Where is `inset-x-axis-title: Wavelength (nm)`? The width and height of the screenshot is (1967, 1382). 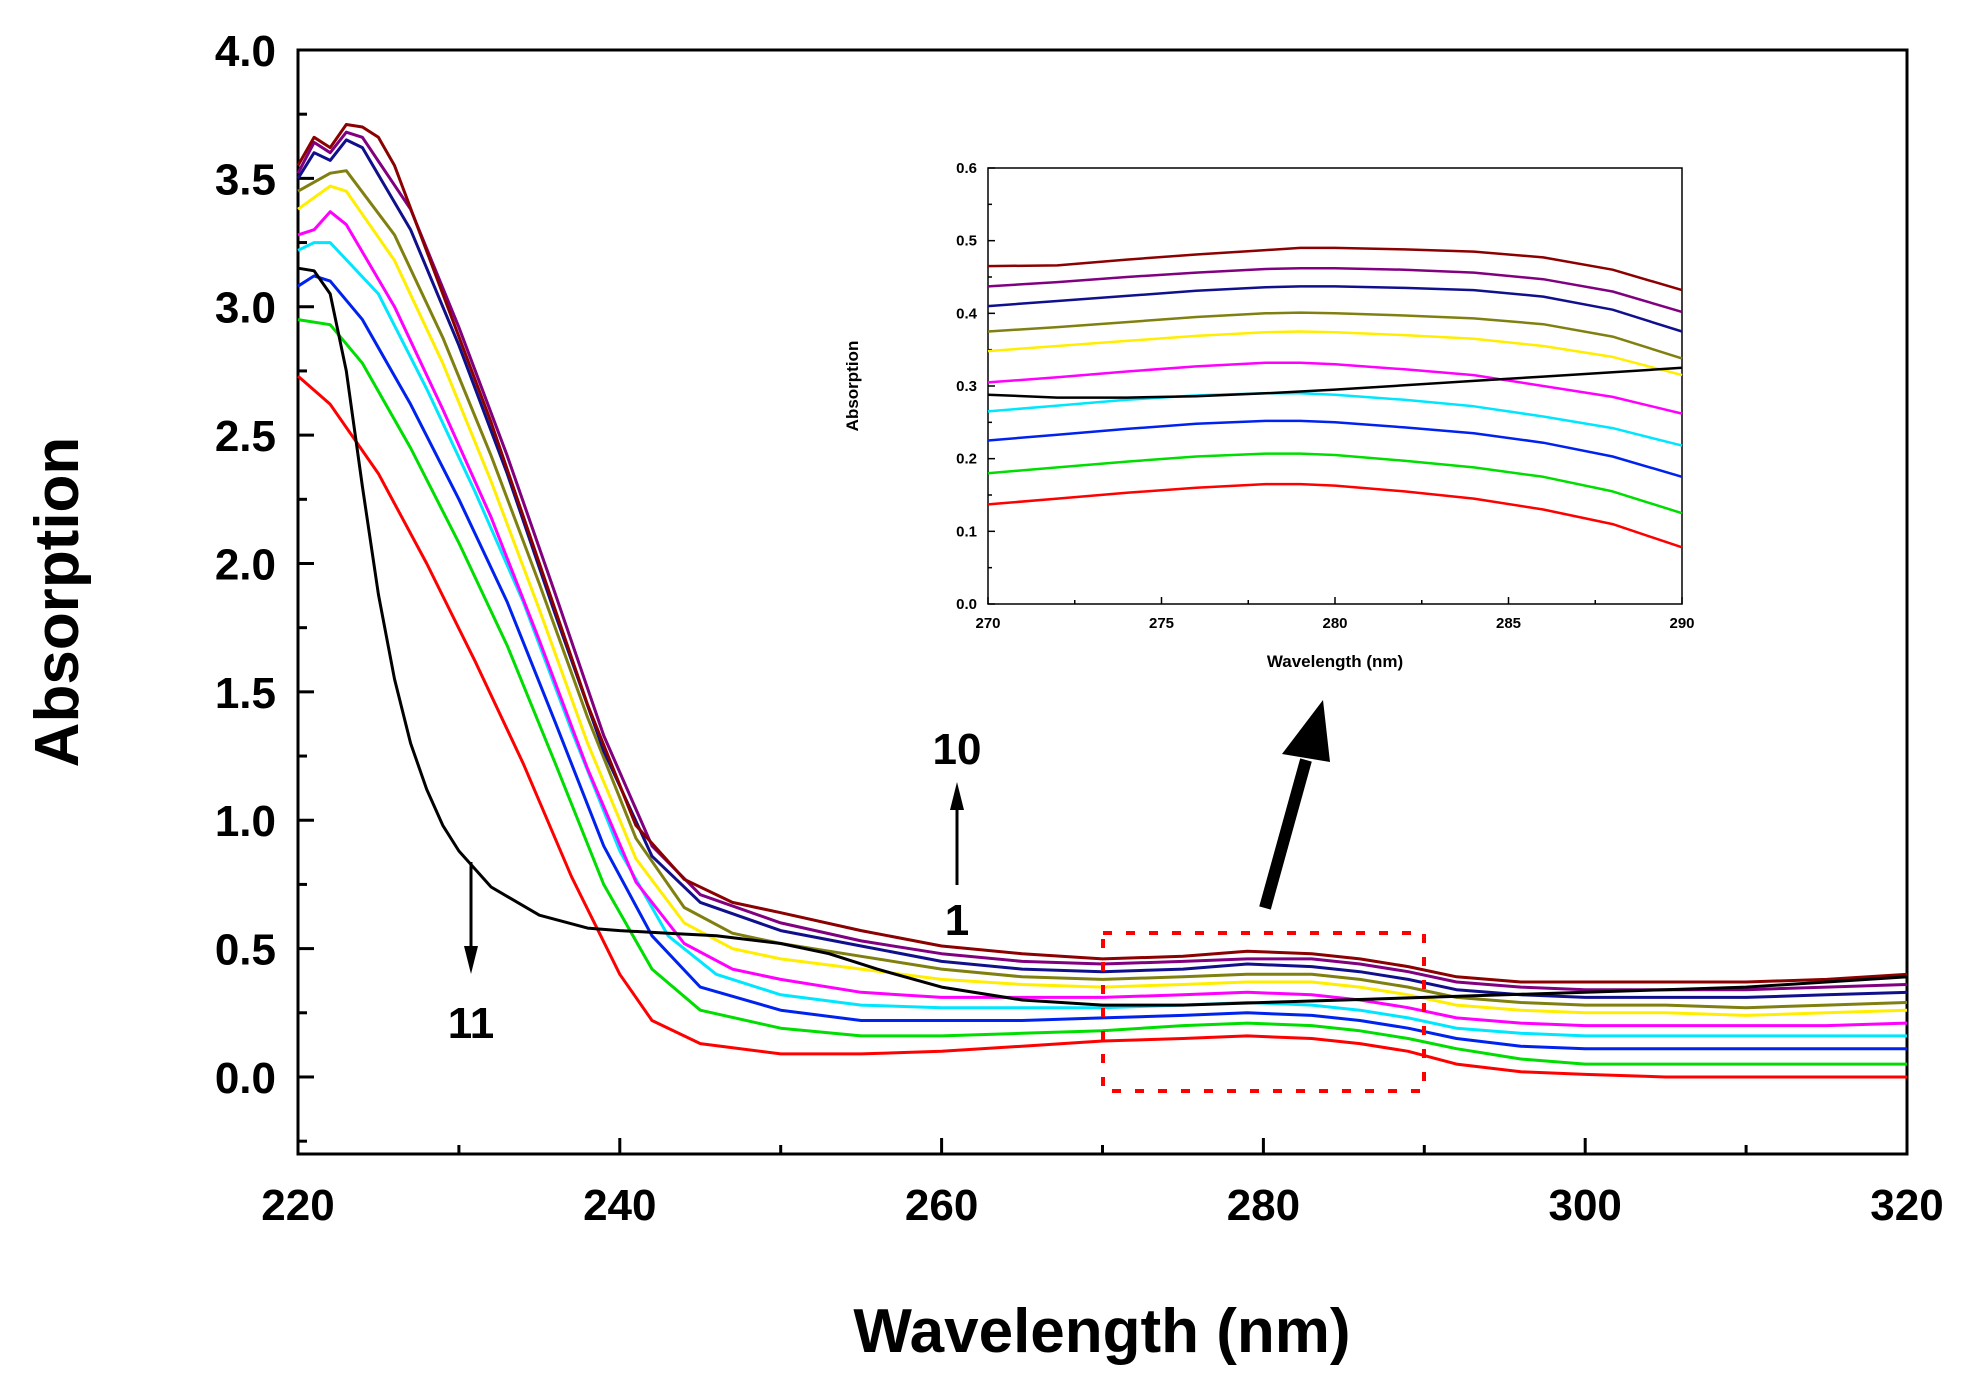
inset-x-axis-title: Wavelength (nm) is located at coordinates (1335, 661).